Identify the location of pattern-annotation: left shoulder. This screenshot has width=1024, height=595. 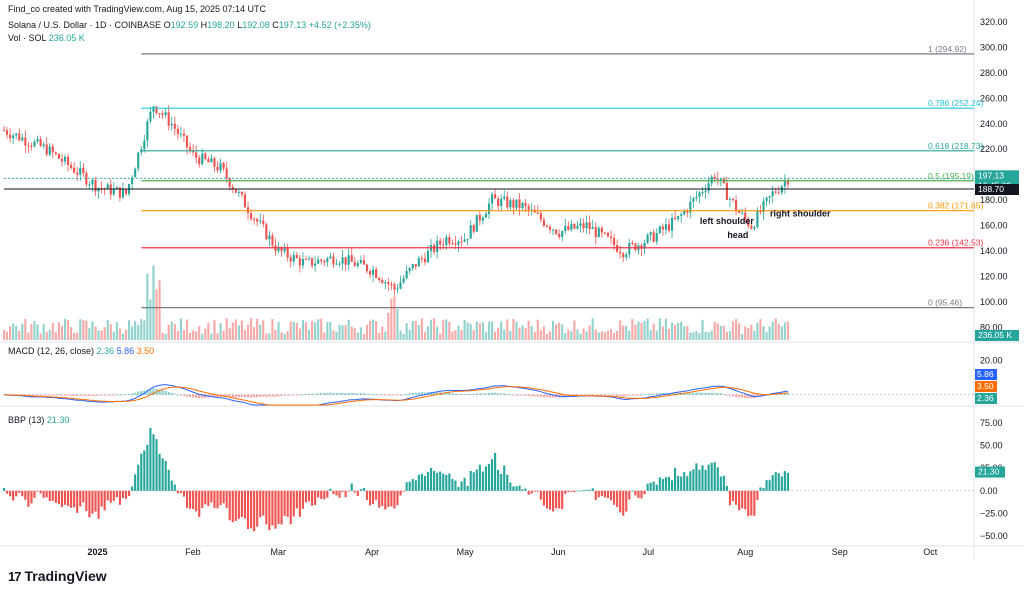
(727, 221).